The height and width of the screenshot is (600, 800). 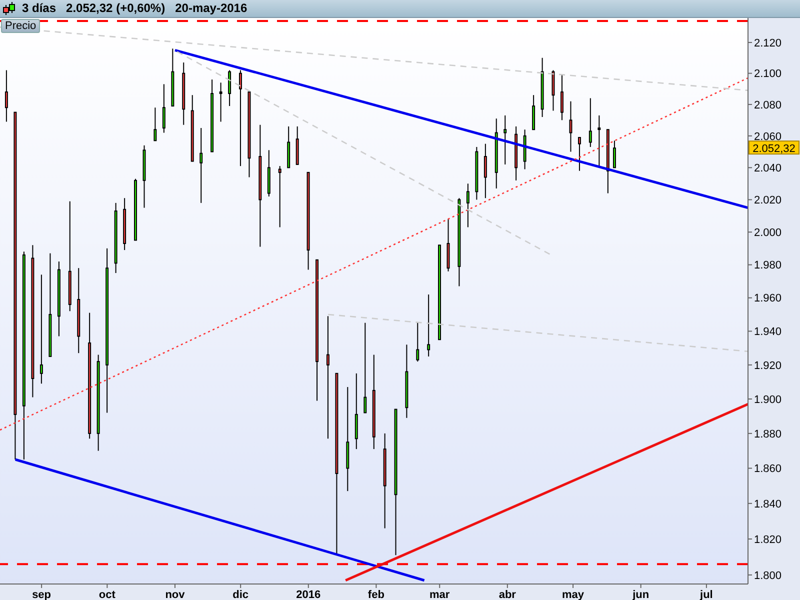 What do you see at coordinates (768, 504) in the screenshot?
I see `y-tick-label: 1.840` at bounding box center [768, 504].